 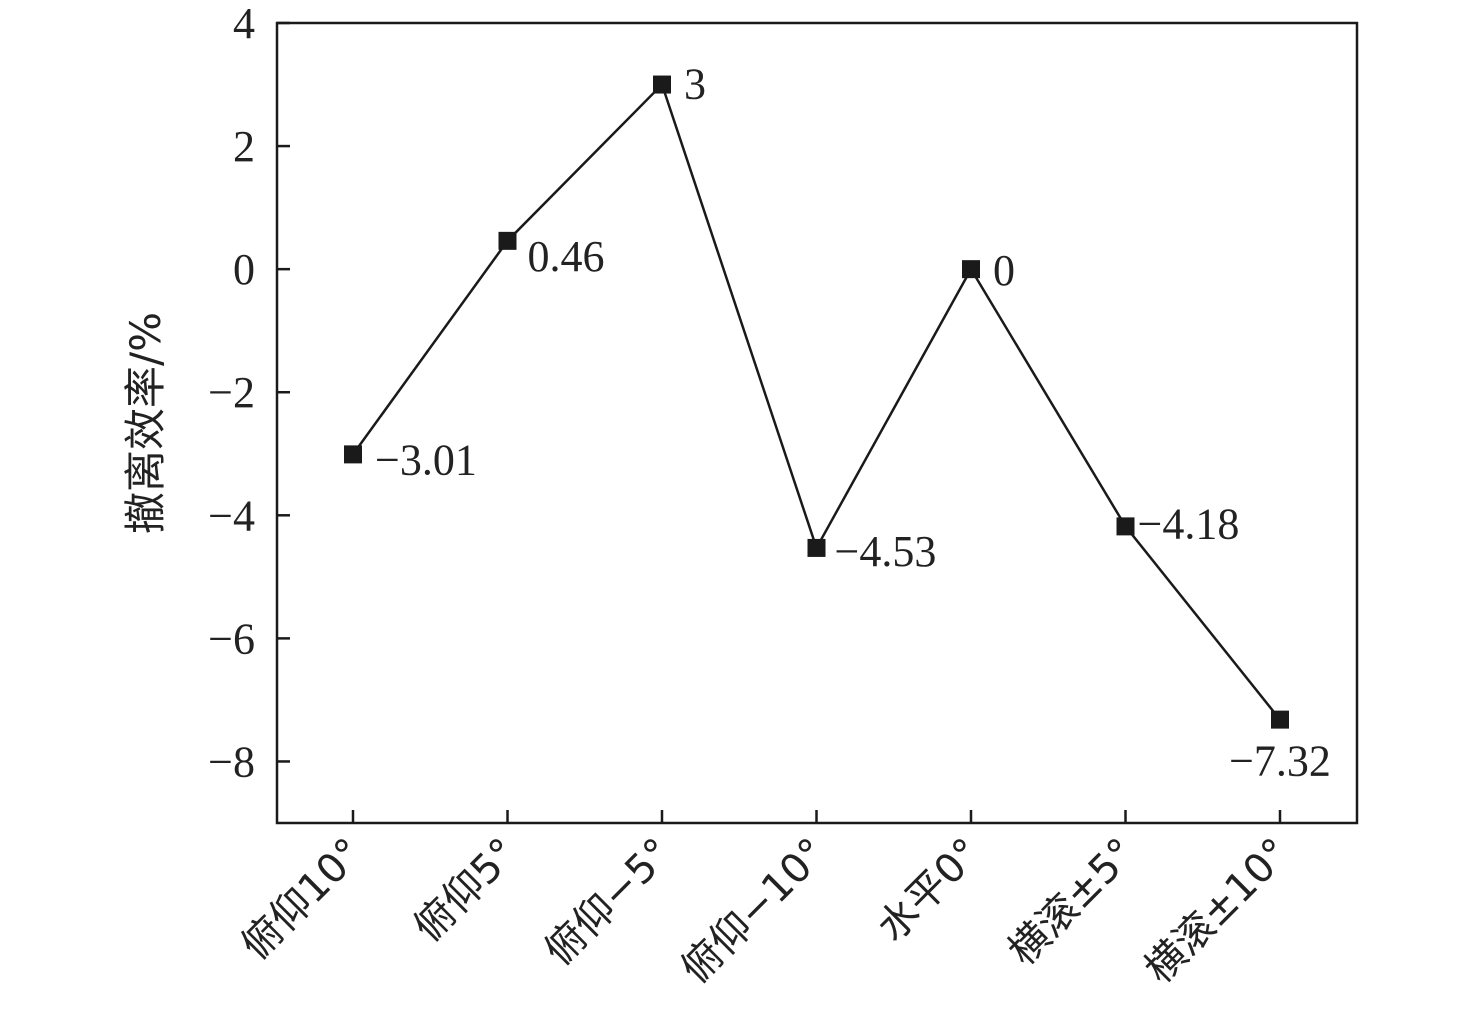 What do you see at coordinates (1217, 911) in the screenshot?
I see `x-tick-label: 横滚±10°` at bounding box center [1217, 911].